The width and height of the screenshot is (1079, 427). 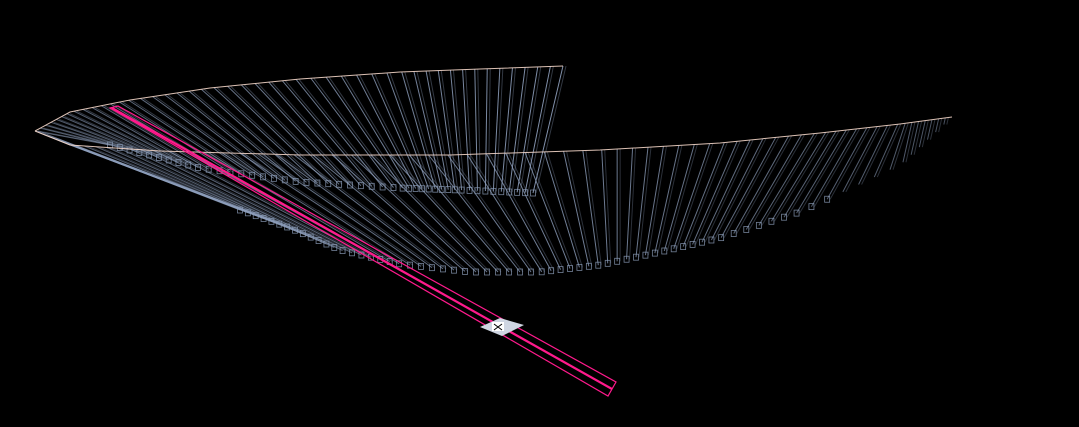 I want to click on target-marker-icon, so click(x=502, y=327).